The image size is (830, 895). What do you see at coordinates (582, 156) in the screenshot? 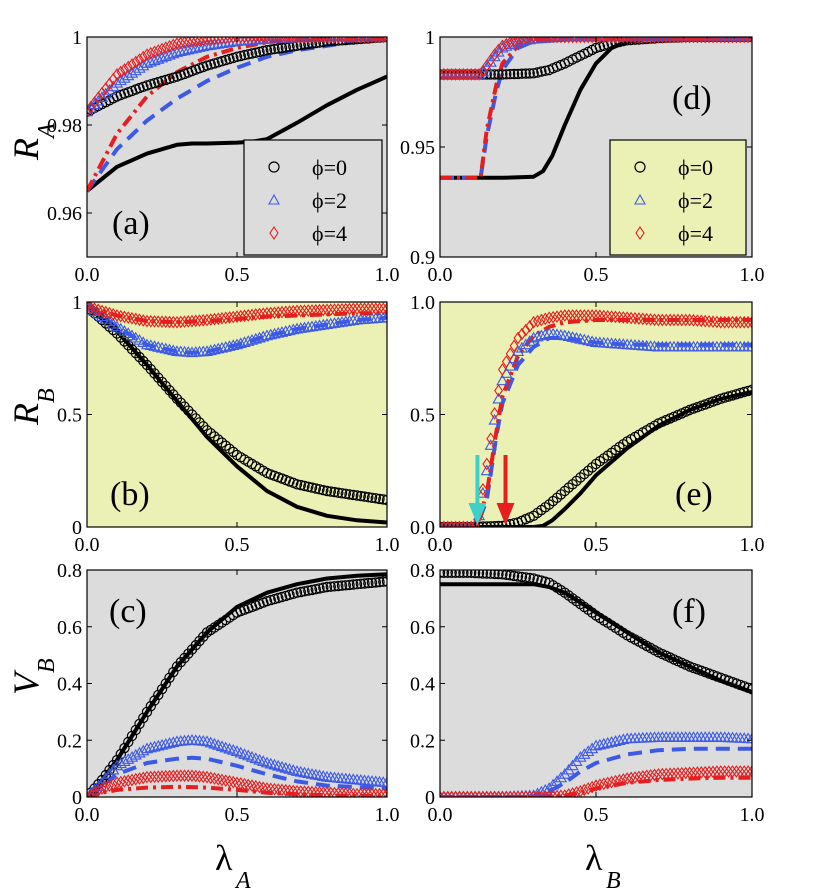
I see `panel-d: 0.0 0.5 1.0 0.9 0.95 1 (d) ϕ=0 ϕ=2 ϕ=4` at bounding box center [582, 156].